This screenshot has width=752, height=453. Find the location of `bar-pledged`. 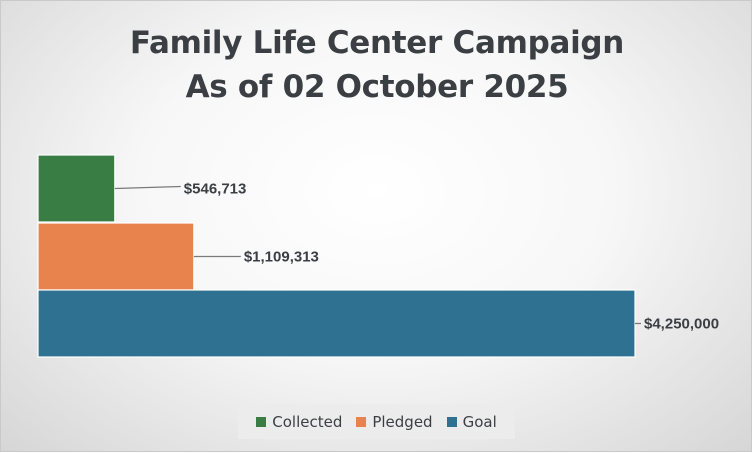

bar-pledged is located at coordinates (116, 256).